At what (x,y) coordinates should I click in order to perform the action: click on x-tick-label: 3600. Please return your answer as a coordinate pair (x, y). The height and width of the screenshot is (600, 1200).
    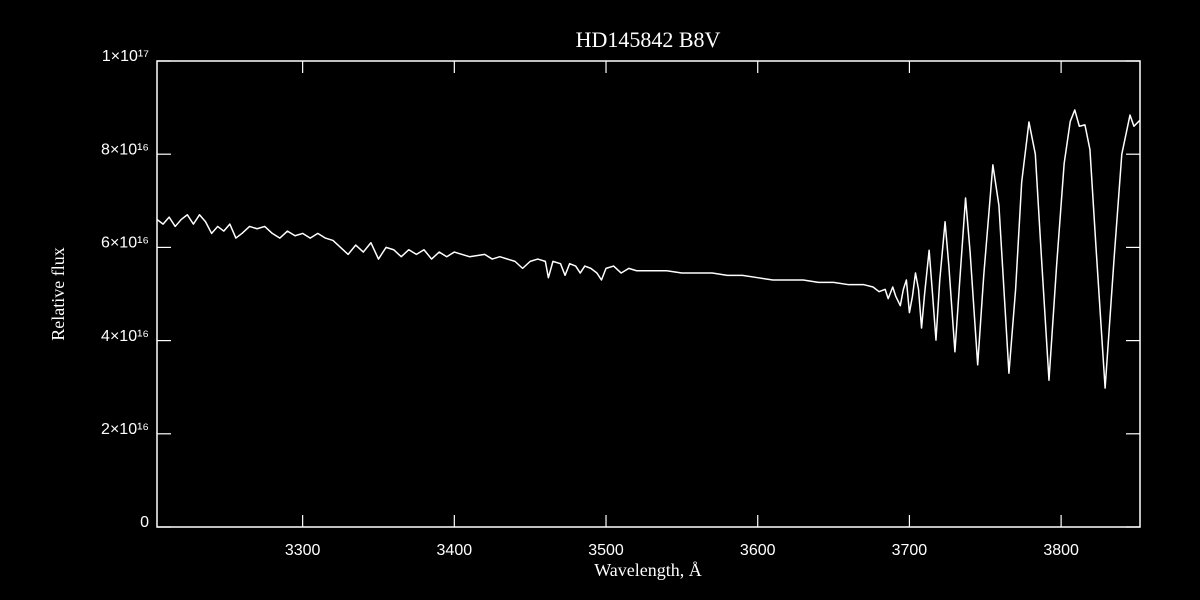
    Looking at the image, I should click on (758, 550).